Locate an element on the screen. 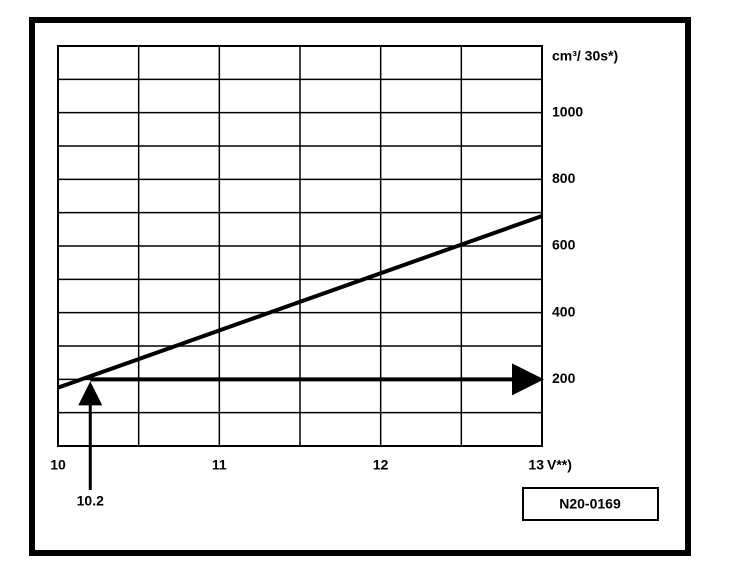 The height and width of the screenshot is (576, 736). y-axis-title: cm³/ 30s*) is located at coordinates (585, 56).